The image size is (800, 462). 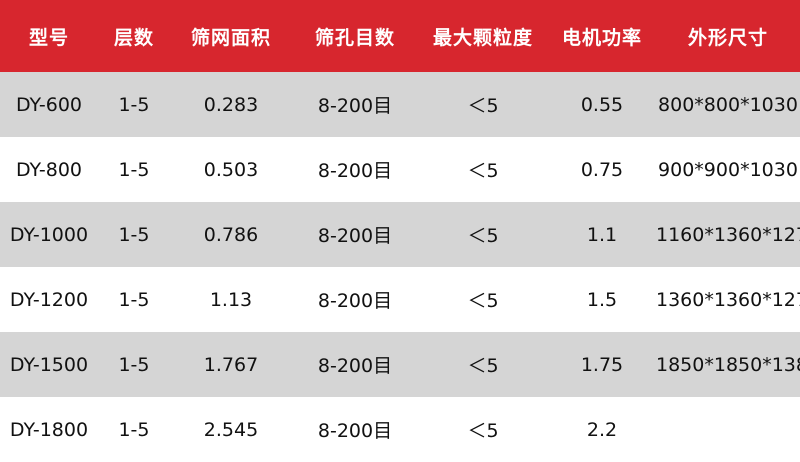 I want to click on column-header-model: 型号, so click(x=48, y=37).